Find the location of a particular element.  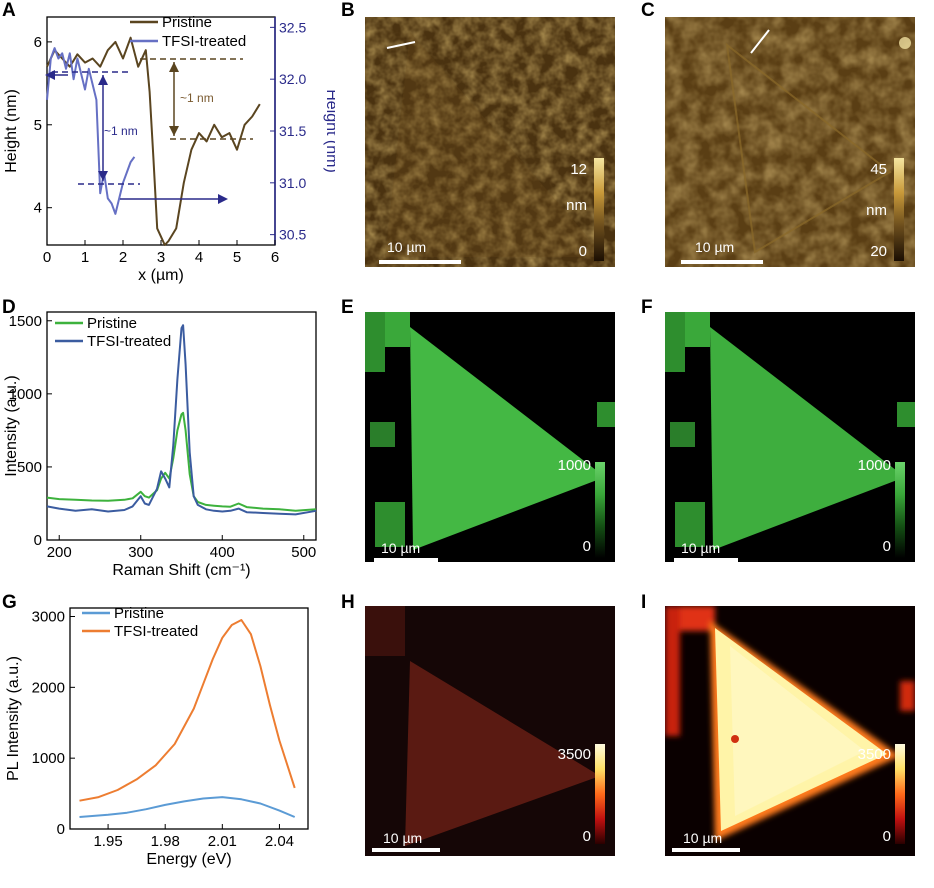

x-tick-label: 500 is located at coordinates (303, 552).